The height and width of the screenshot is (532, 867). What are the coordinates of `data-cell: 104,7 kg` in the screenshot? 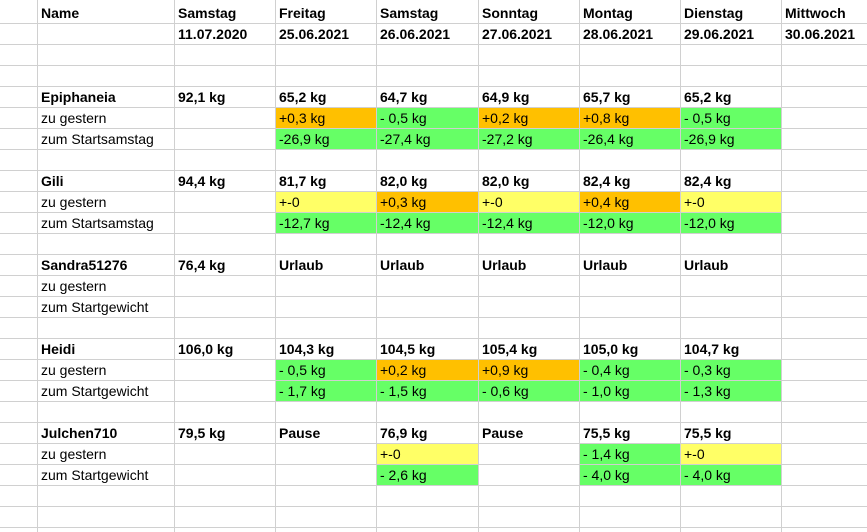 It's located at (712, 349).